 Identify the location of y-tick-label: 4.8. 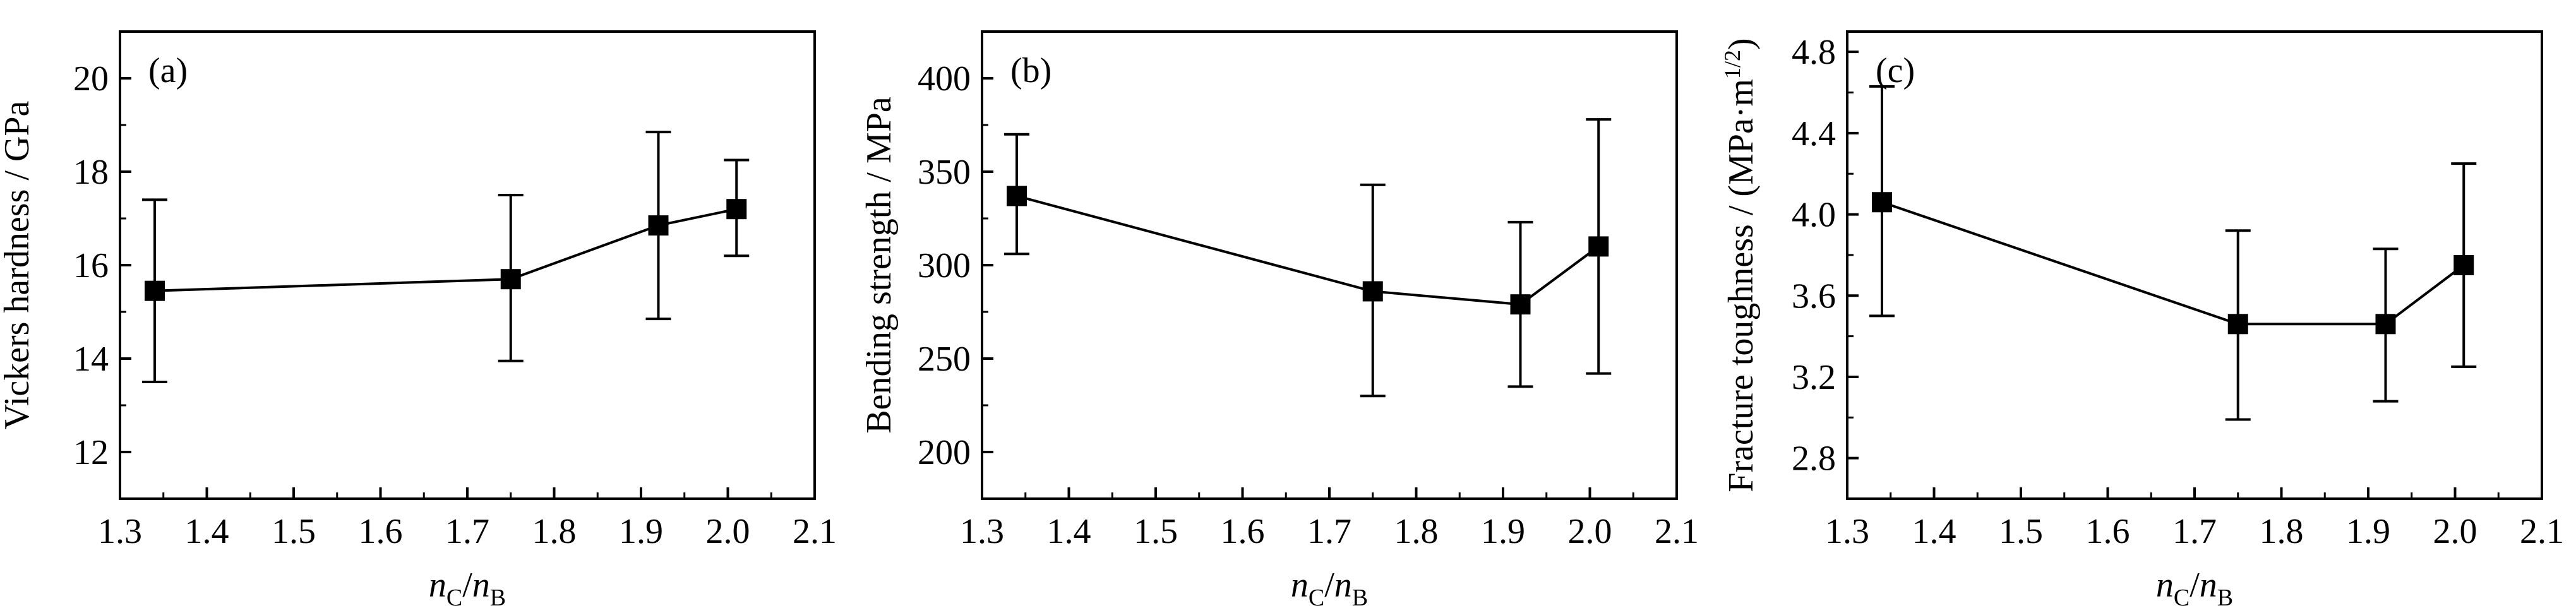
(1814, 52).